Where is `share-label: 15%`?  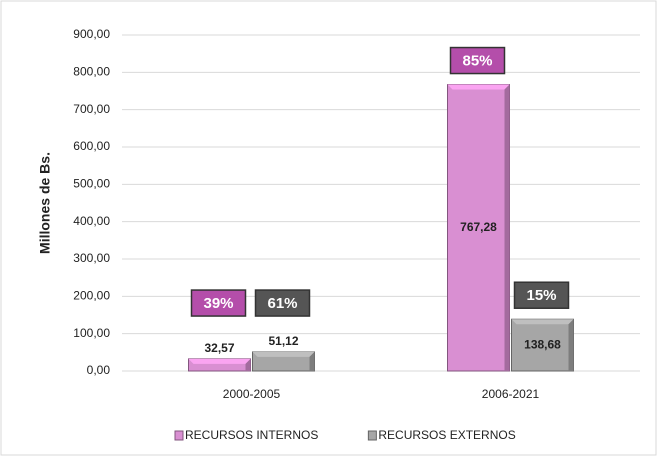 share-label: 15% is located at coordinates (541, 295).